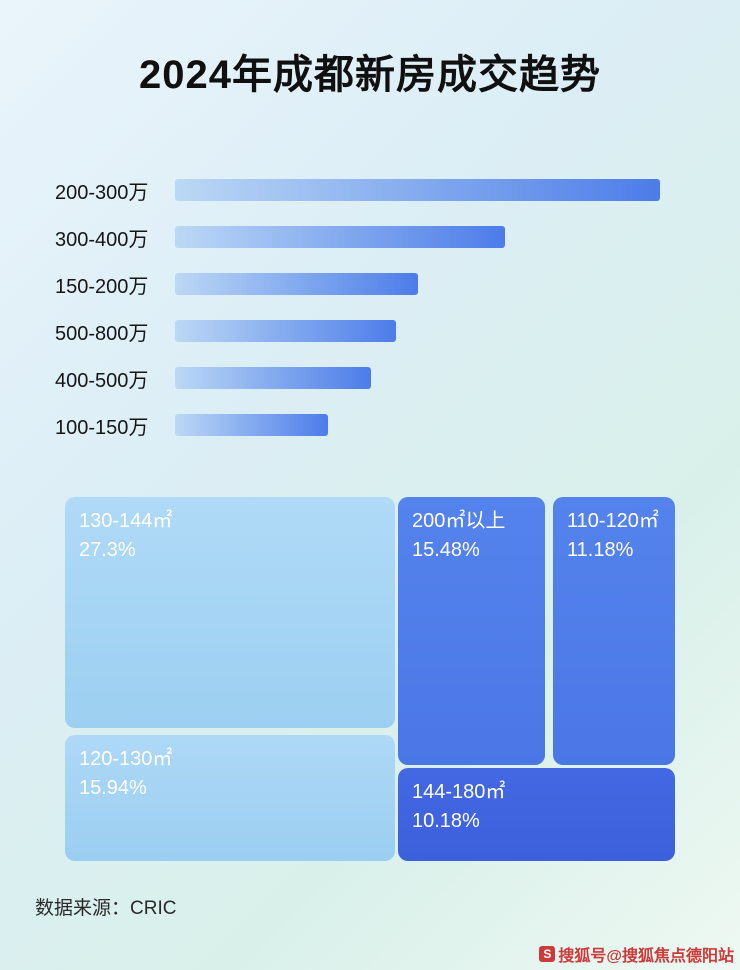 This screenshot has width=740, height=970. What do you see at coordinates (459, 521) in the screenshot?
I see `treemap-block-label: 200㎡以上` at bounding box center [459, 521].